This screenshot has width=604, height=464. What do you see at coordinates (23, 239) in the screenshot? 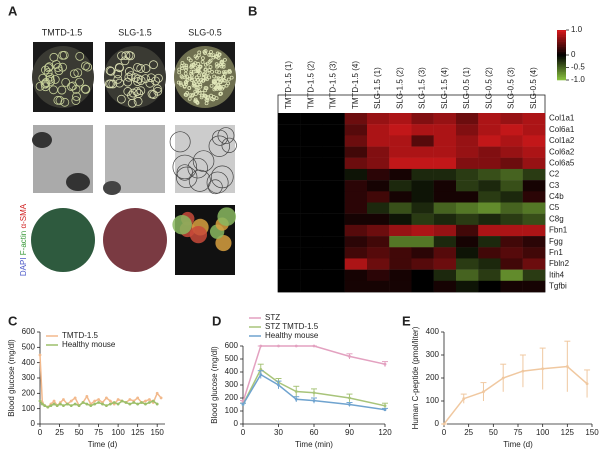
I see `stain-labels: DAPI F-actin α-SMA` at bounding box center [23, 239].